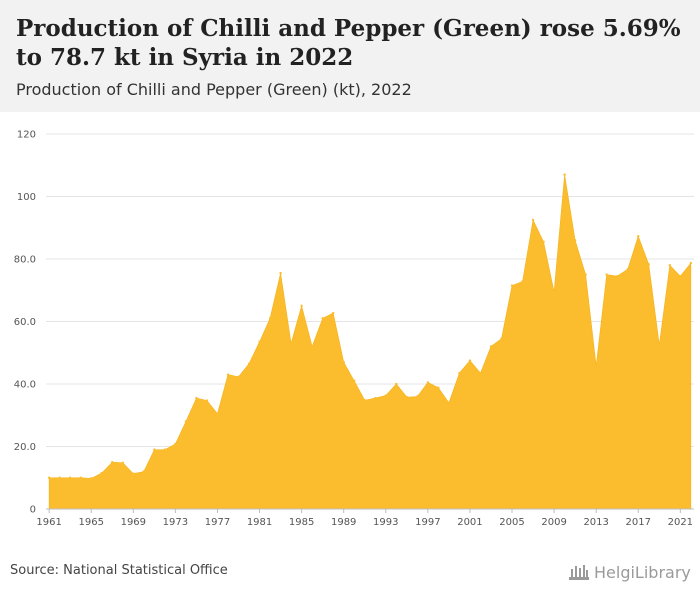 The width and height of the screenshot is (700, 596). Describe the element at coordinates (144, 471) in the screenshot. I see `data-point-1970` at that location.